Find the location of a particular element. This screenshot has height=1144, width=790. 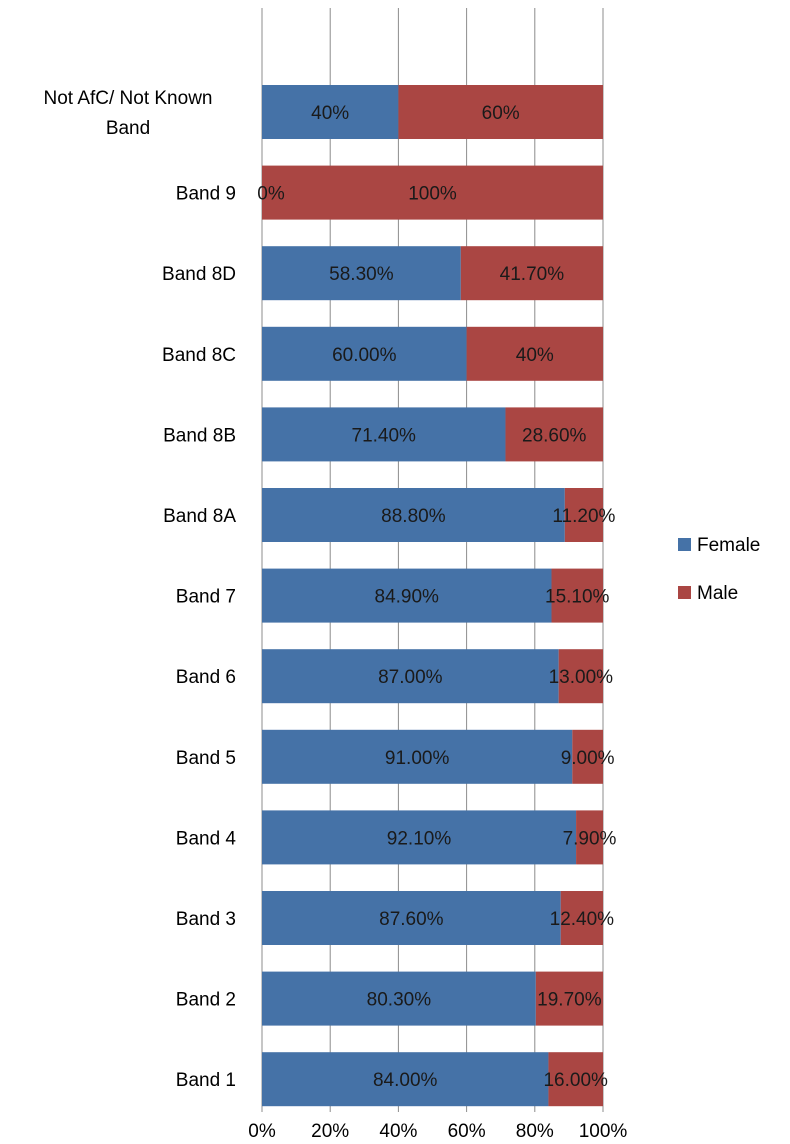

x-tick-label: 80% is located at coordinates (535, 1131).